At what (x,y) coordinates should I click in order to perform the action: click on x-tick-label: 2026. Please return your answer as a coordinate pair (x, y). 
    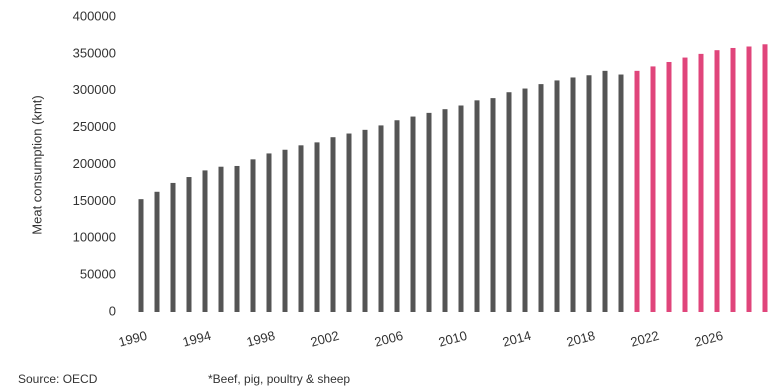
    Looking at the image, I should click on (709, 339).